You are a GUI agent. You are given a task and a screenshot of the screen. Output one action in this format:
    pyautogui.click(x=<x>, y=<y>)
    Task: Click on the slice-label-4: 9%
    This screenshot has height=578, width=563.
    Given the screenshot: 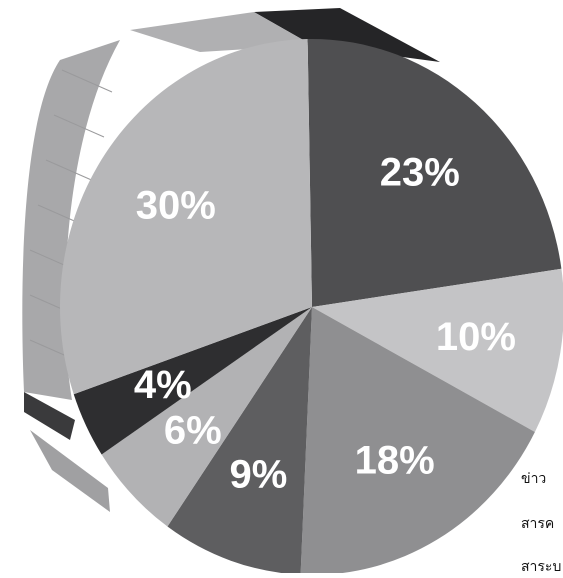 What is the action you would take?
    pyautogui.click(x=258, y=474)
    